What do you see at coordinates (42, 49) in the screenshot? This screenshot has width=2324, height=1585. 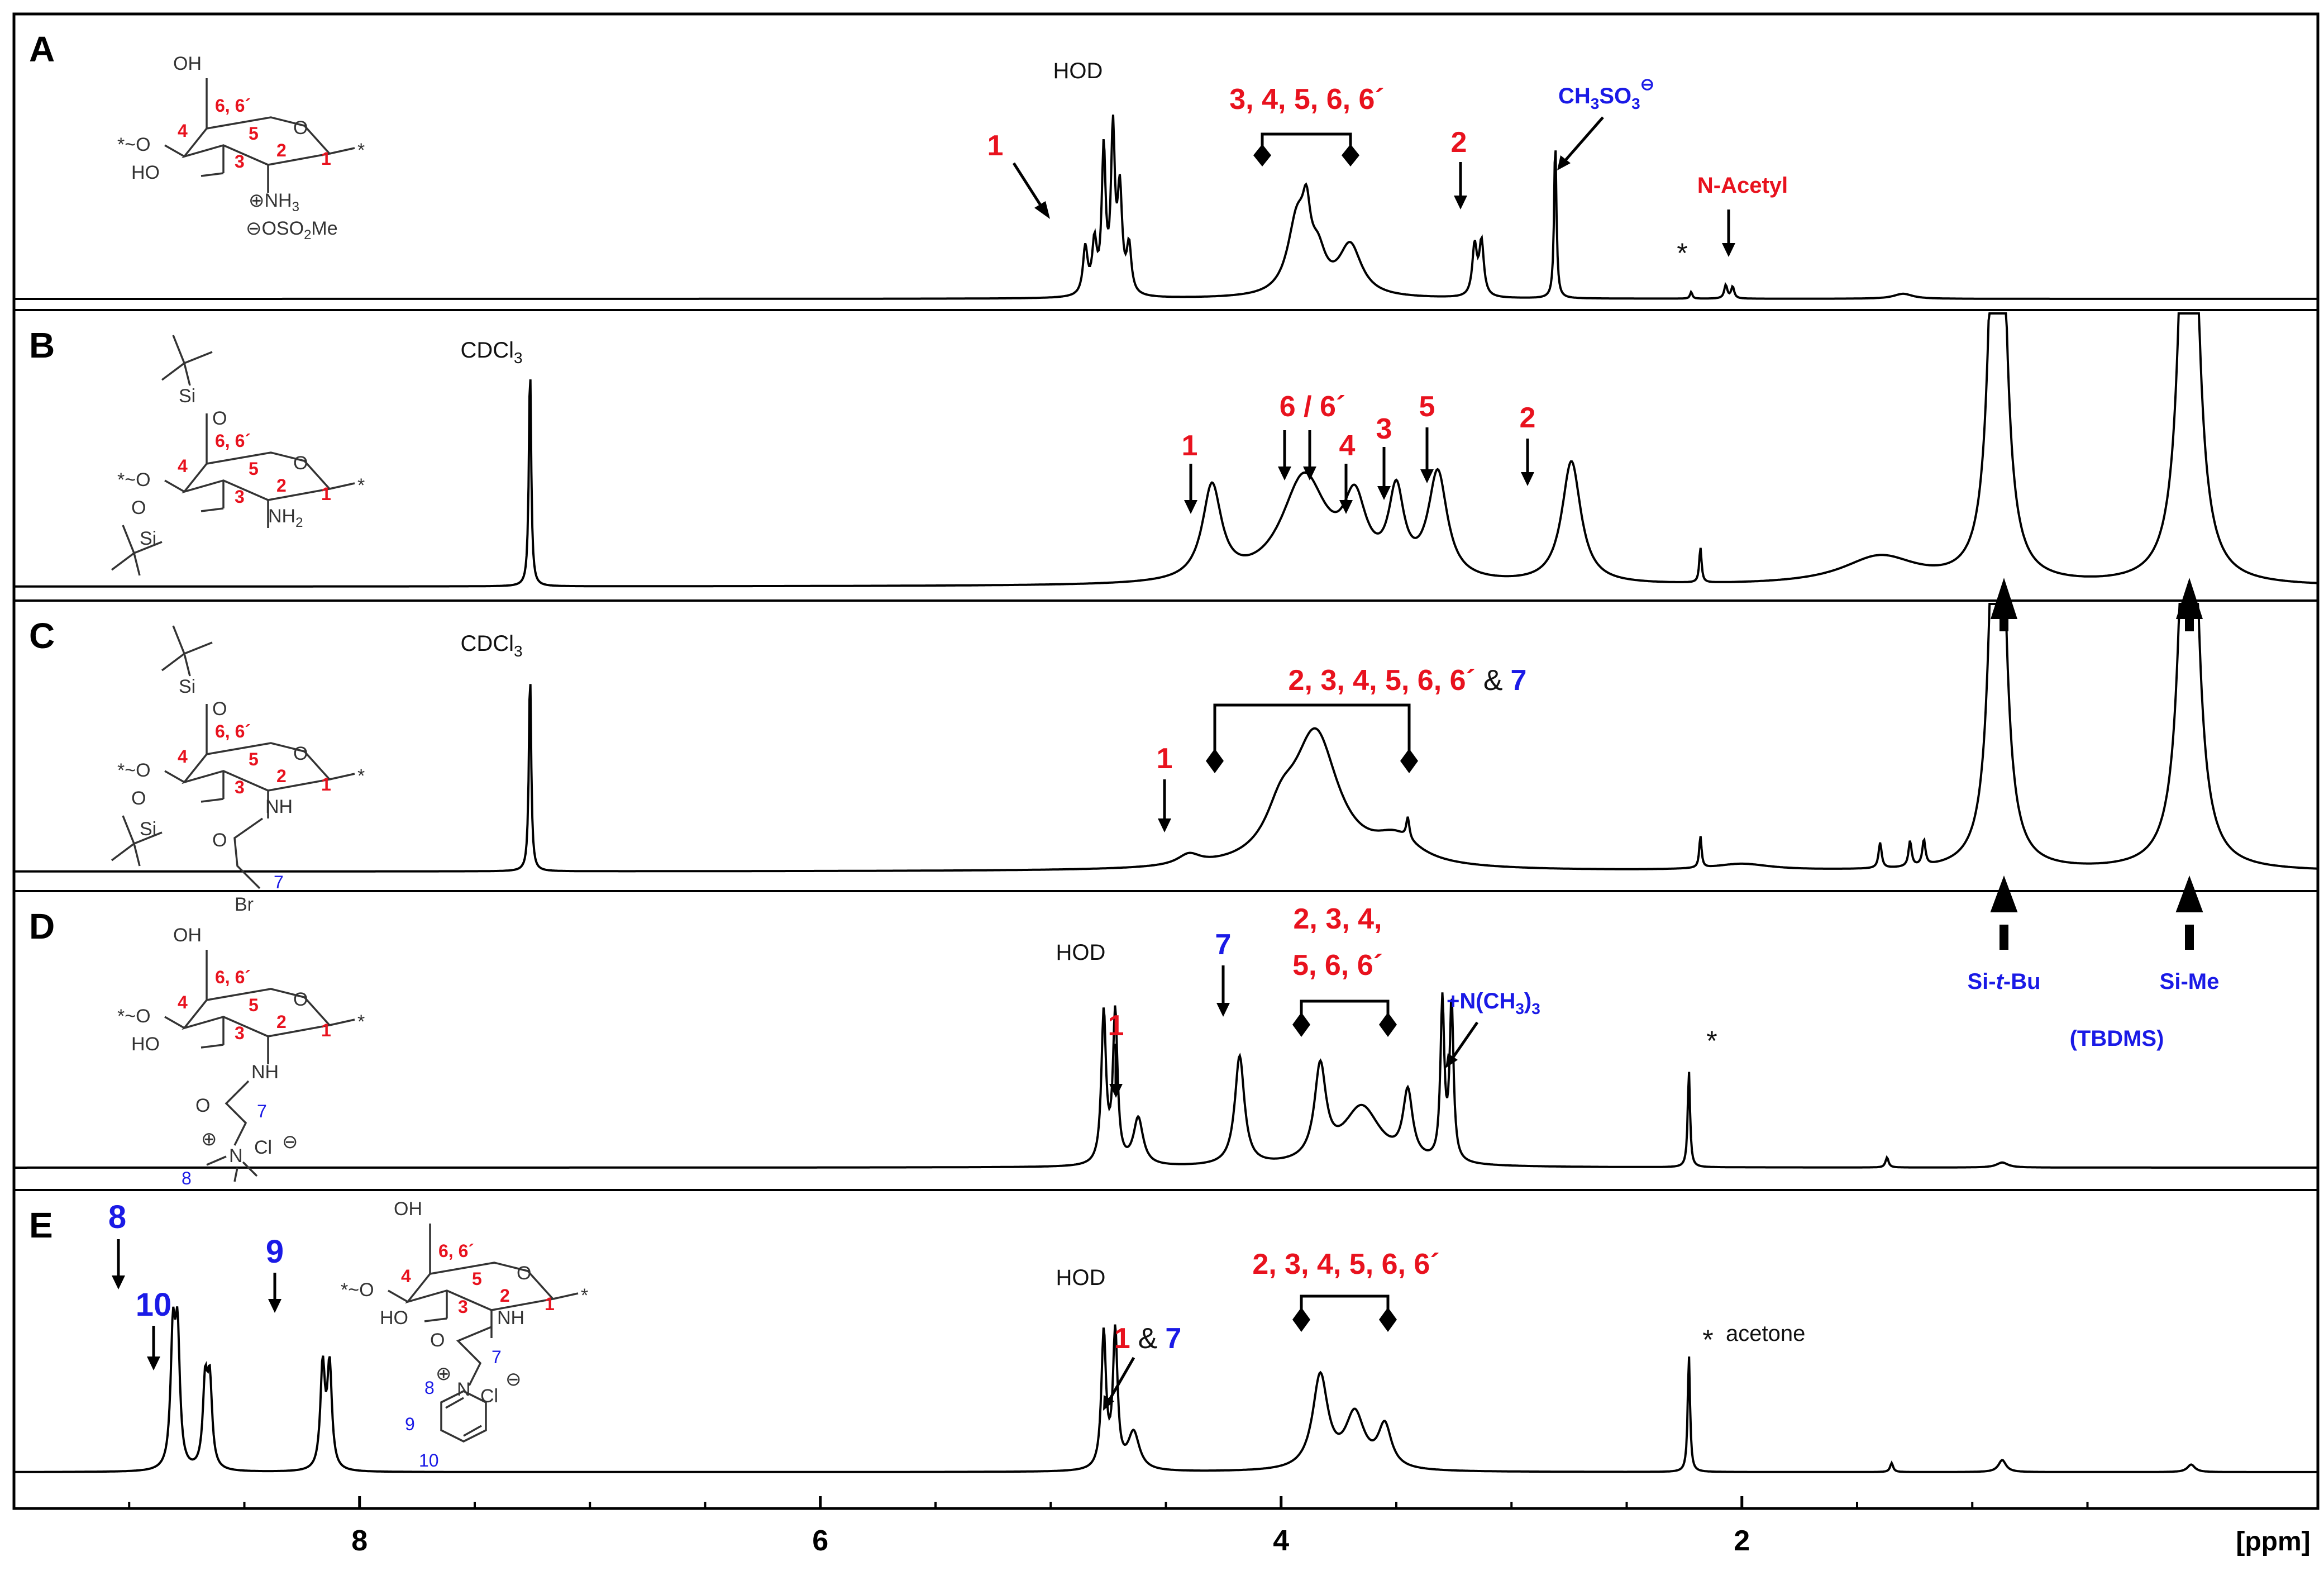 I see `panel-letter-a: A` at bounding box center [42, 49].